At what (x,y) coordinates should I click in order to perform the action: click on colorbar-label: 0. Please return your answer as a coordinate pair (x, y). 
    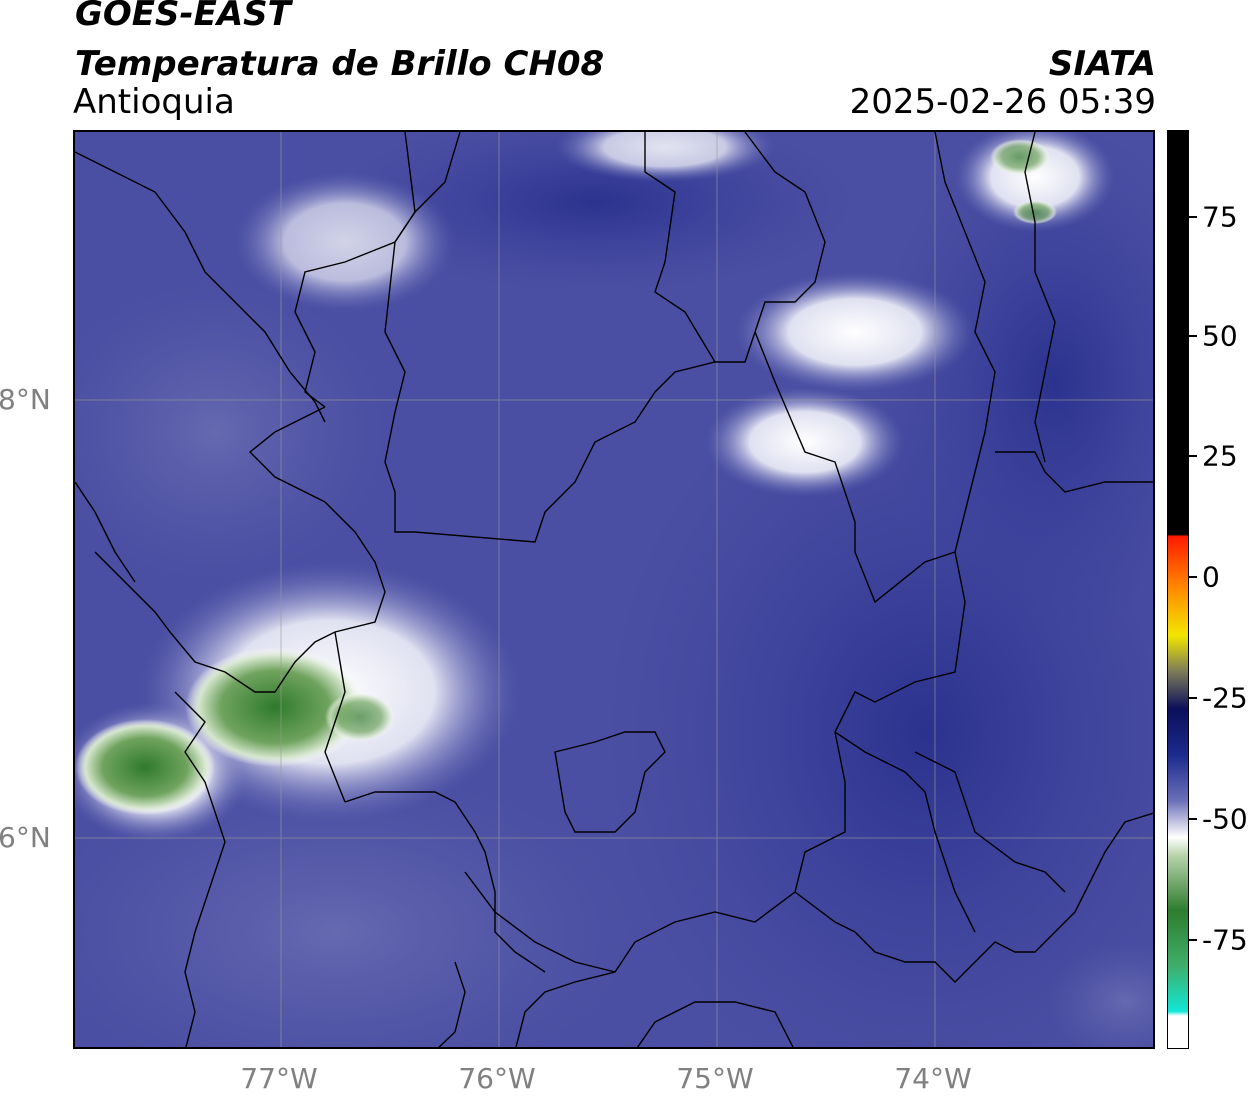
    Looking at the image, I should click on (1211, 577).